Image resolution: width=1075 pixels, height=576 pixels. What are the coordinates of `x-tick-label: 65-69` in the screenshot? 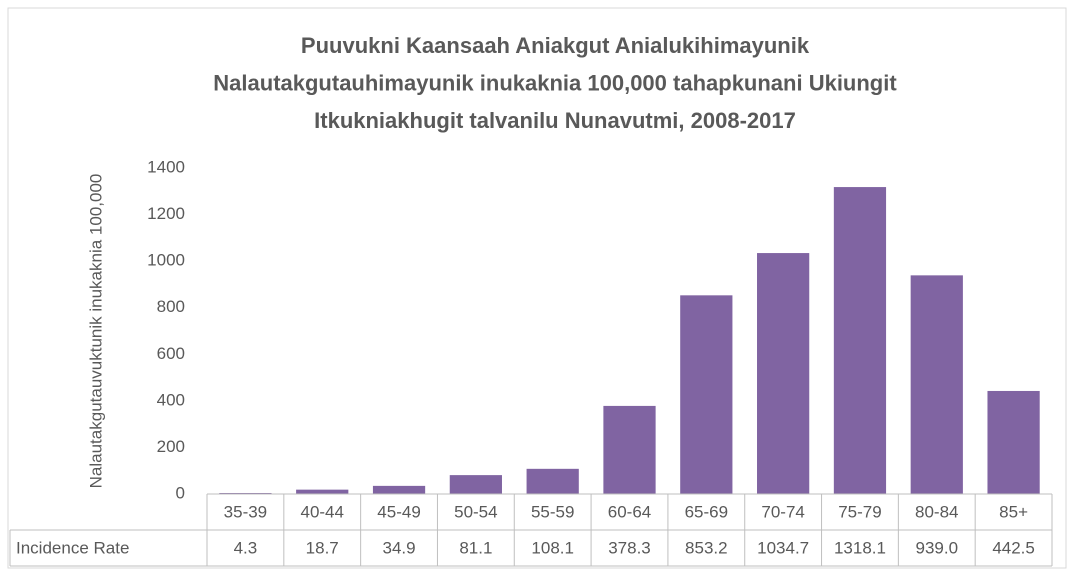 It's located at (706, 511).